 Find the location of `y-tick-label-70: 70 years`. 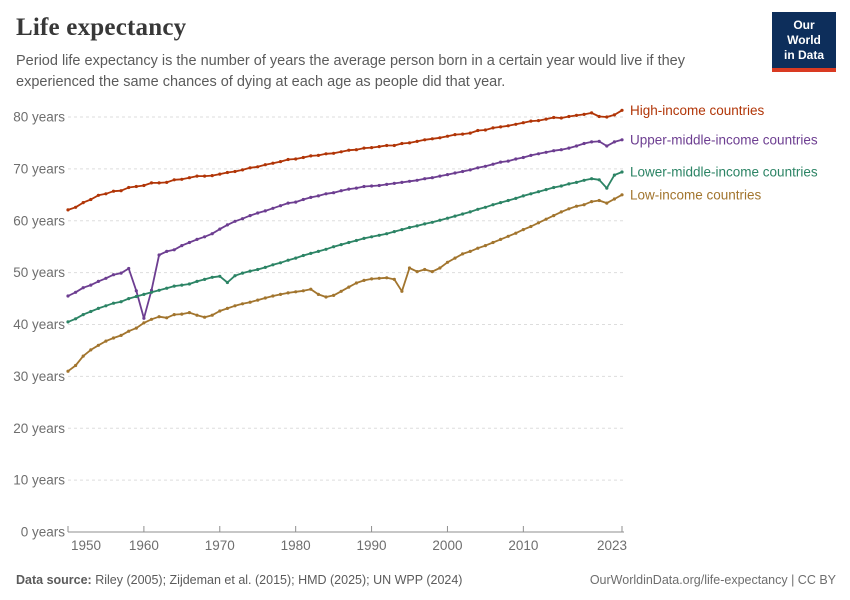

y-tick-label-70: 70 years is located at coordinates (39, 168).